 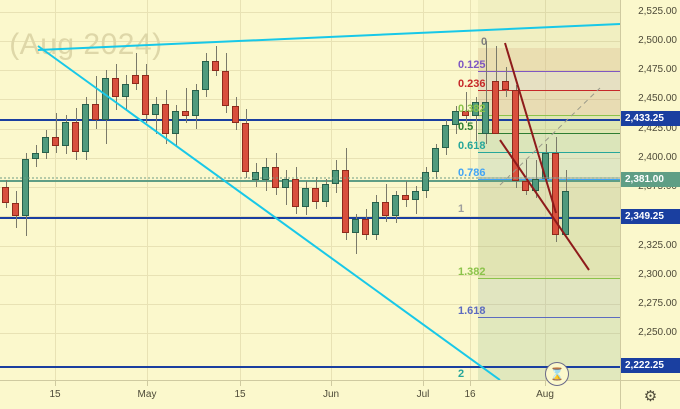 What do you see at coordinates (472, 146) in the screenshot?
I see `fib-level-label: 0.618` at bounding box center [472, 146].